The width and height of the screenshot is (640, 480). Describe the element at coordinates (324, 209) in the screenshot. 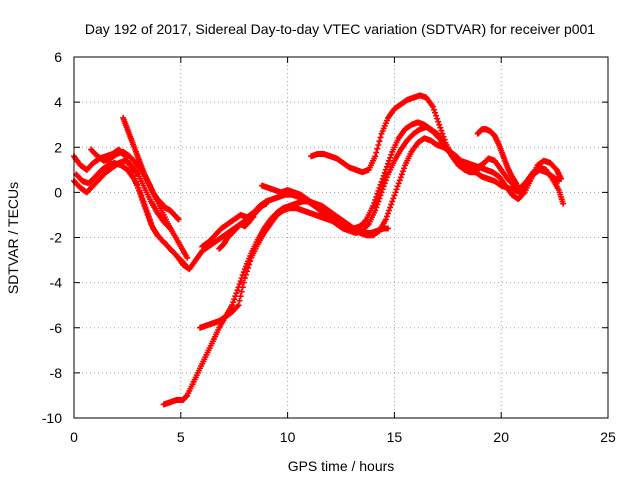

I see `series-s10` at that location.